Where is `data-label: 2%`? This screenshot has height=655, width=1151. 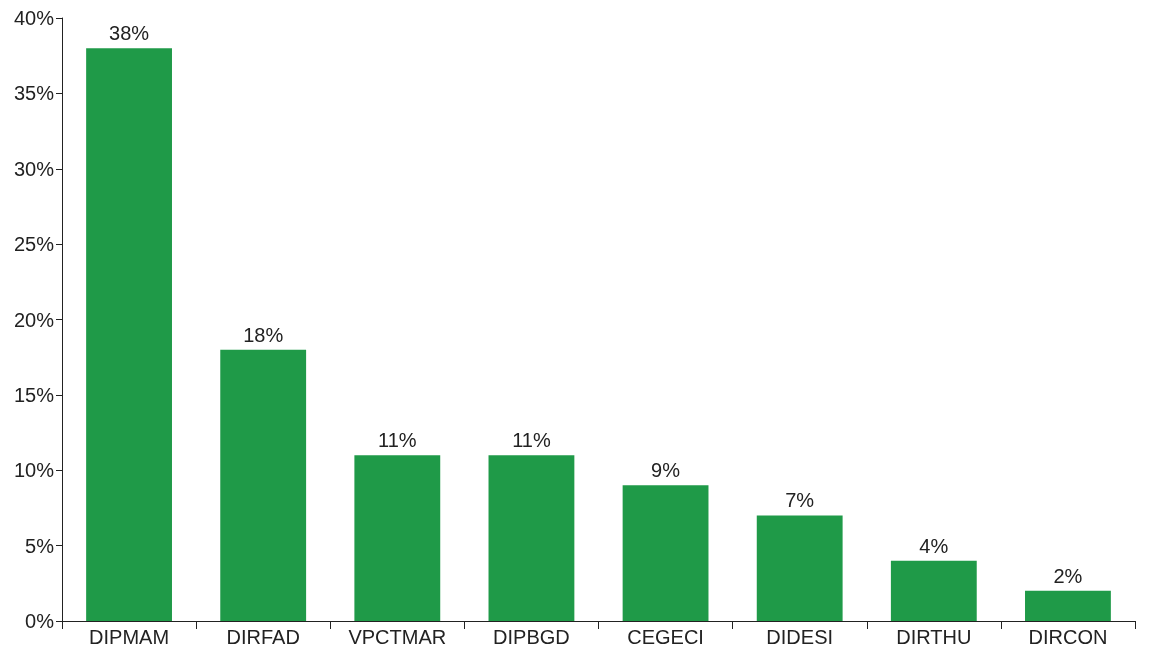
data-label: 2% is located at coordinates (1068, 575).